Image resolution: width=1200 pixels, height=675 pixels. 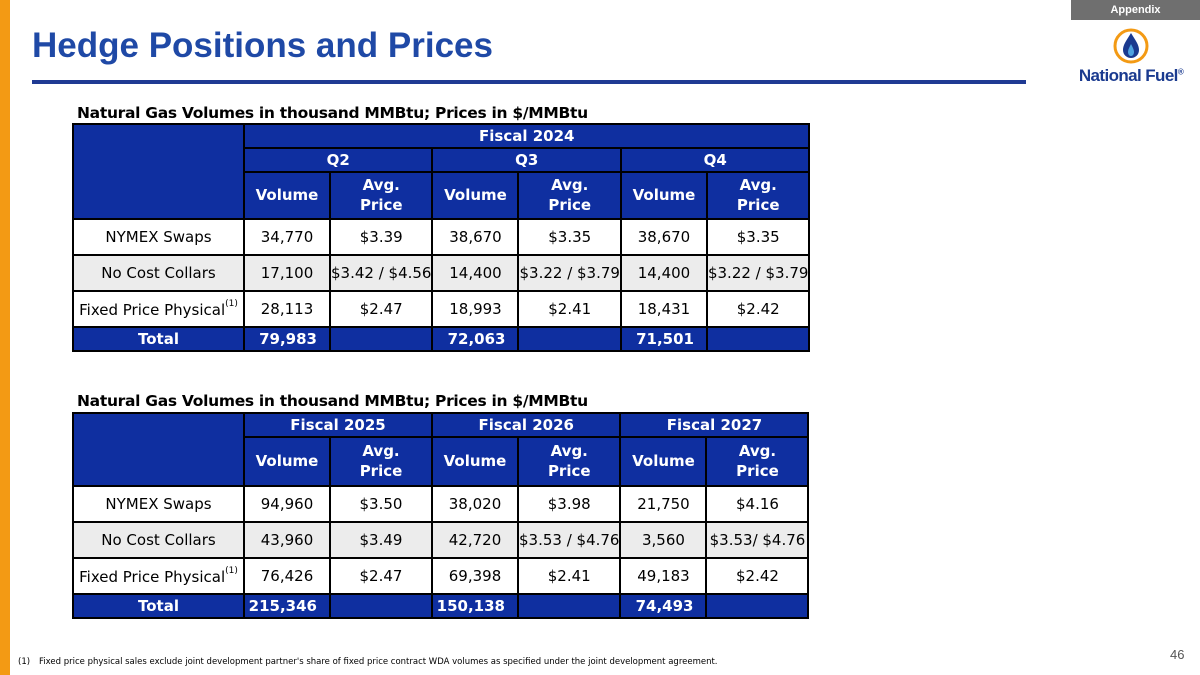 I want to click on total-volume-cell: 72,063, so click(x=475, y=339).